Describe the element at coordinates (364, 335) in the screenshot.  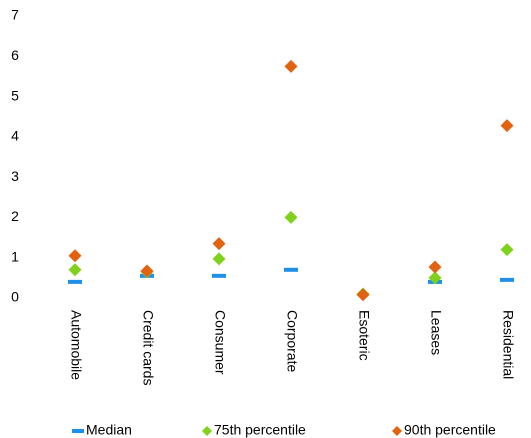
I see `x-tick-label: Esoteric` at that location.